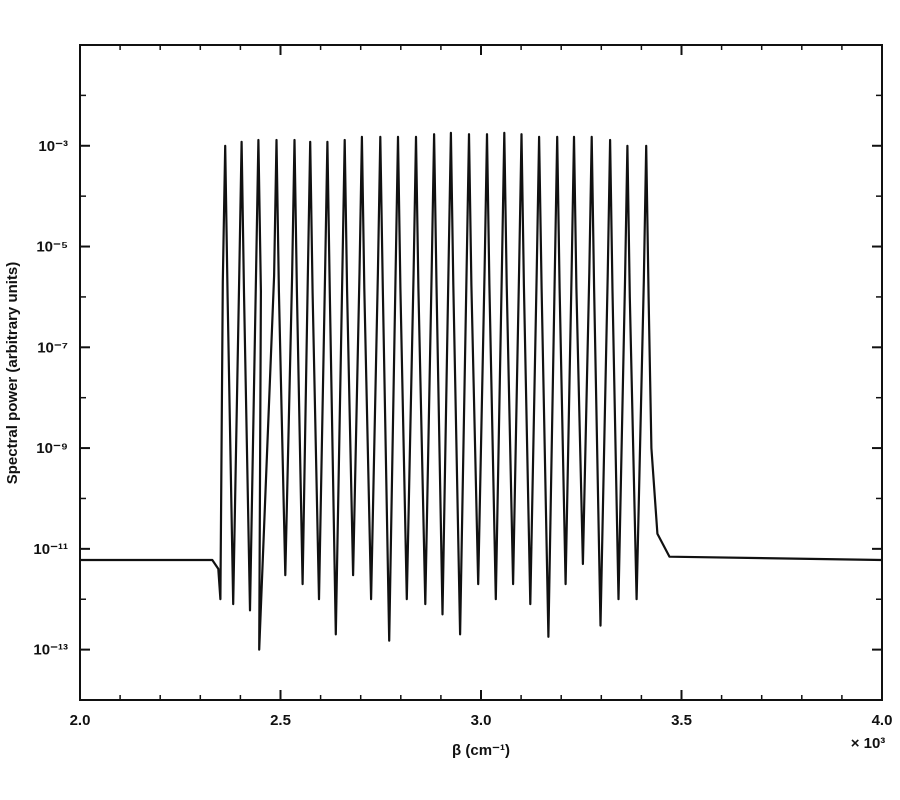  Describe the element at coordinates (52, 448) in the screenshot. I see `y-tick-label: 10⁻⁹` at that location.